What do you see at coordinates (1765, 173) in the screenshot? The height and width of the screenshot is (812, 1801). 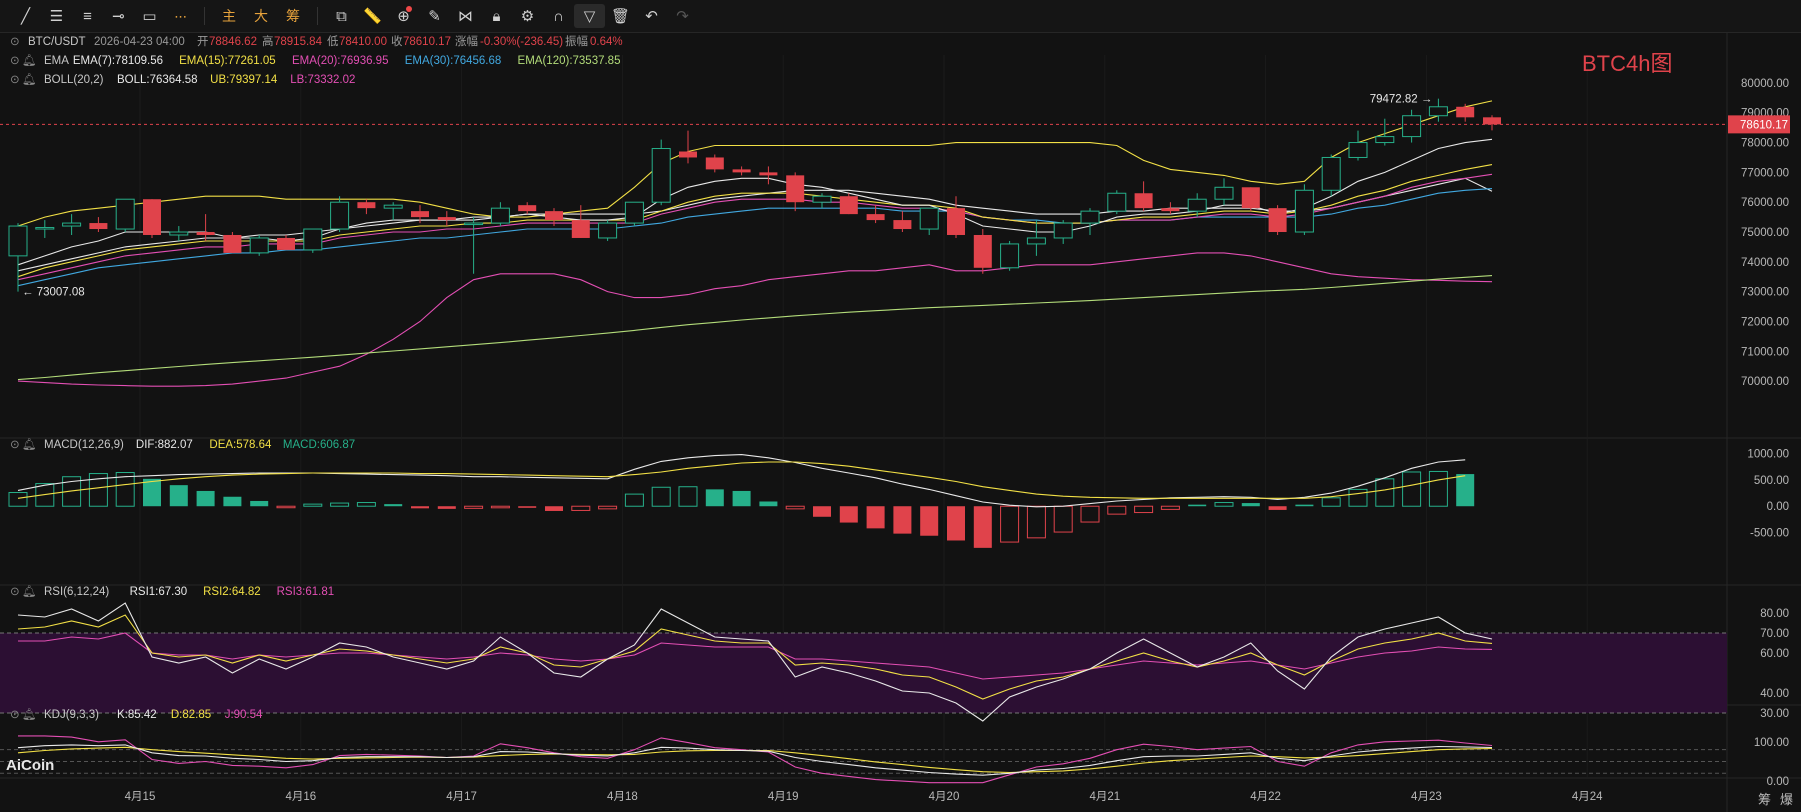 I see `price-tick-label: 77000.00` at bounding box center [1765, 173].